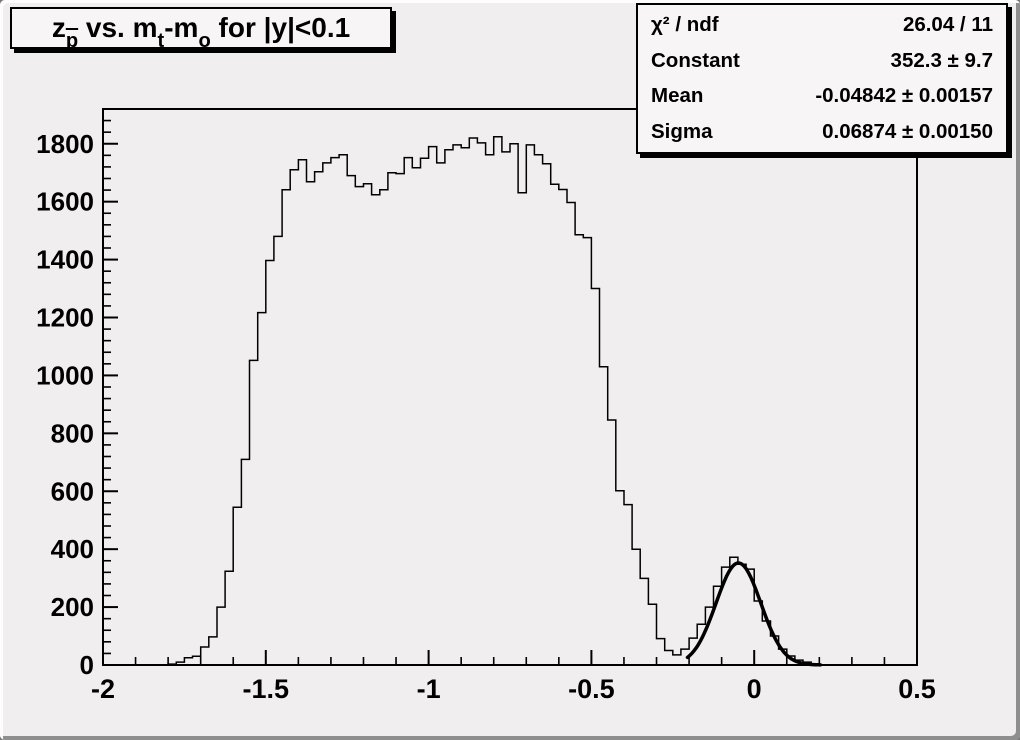 Image resolution: width=1020 pixels, height=740 pixels. I want to click on x-tick-label: 0, so click(754, 689).